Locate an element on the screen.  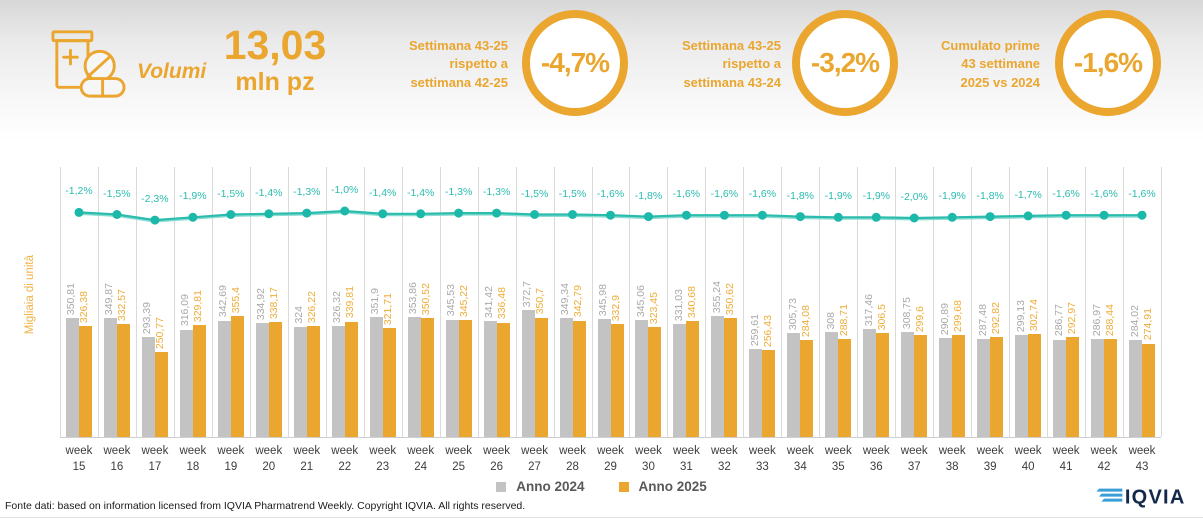
x-axis-week-label: week 37 is located at coordinates (914, 459).